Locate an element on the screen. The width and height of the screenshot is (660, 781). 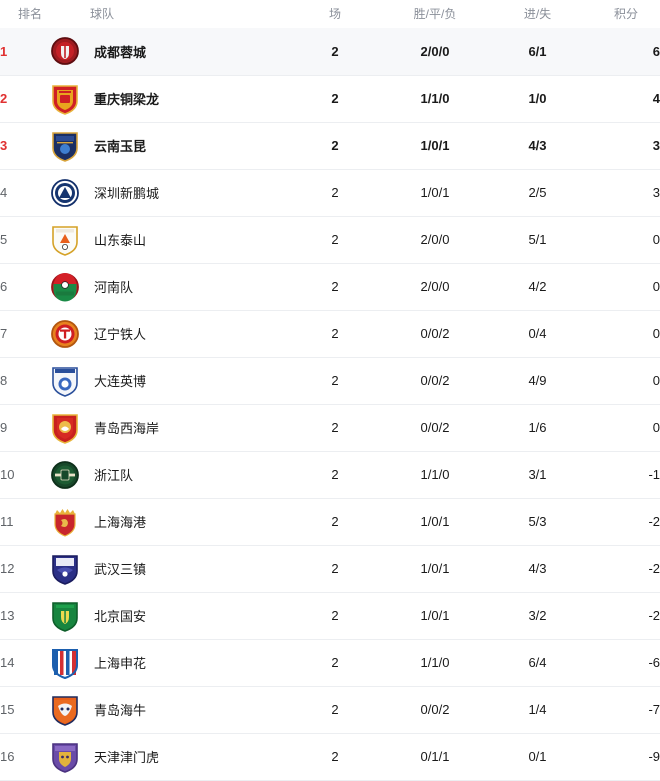
row-team-cell: 天津津门虎 is located at coordinates (170, 756).